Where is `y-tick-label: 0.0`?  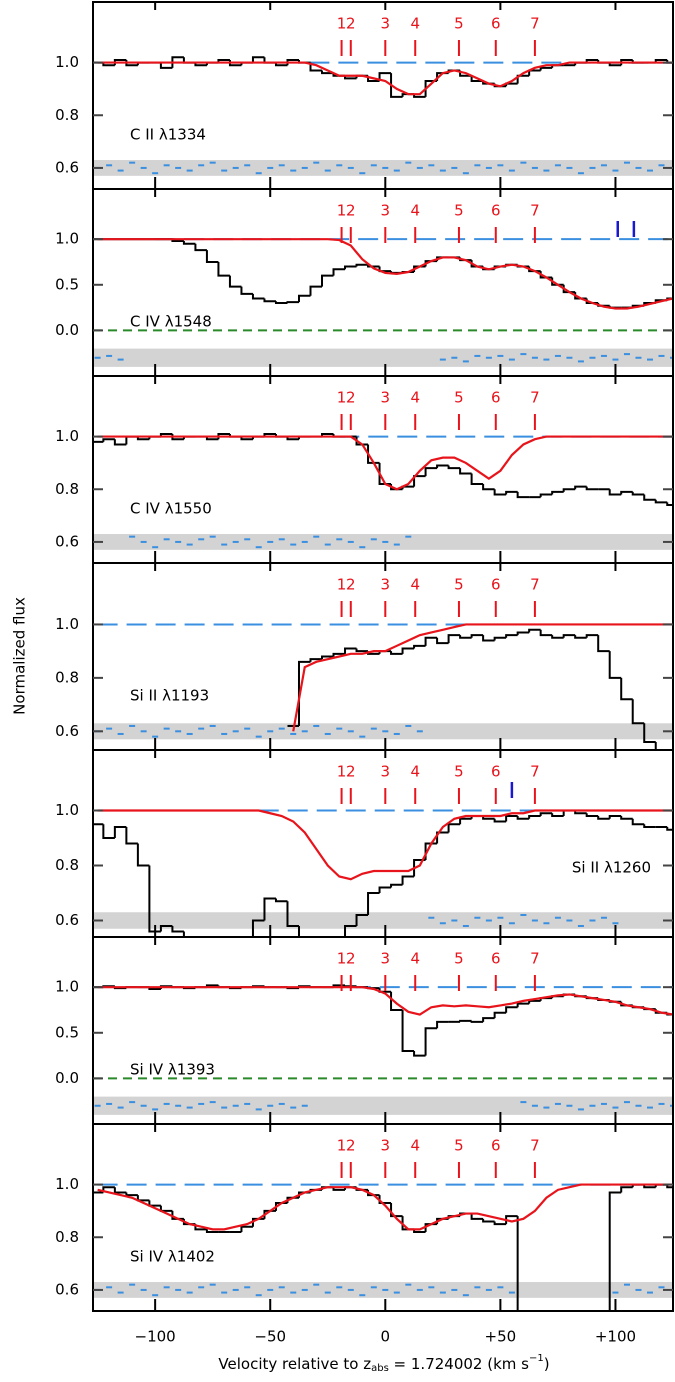
y-tick-label: 0.0 is located at coordinates (67, 330).